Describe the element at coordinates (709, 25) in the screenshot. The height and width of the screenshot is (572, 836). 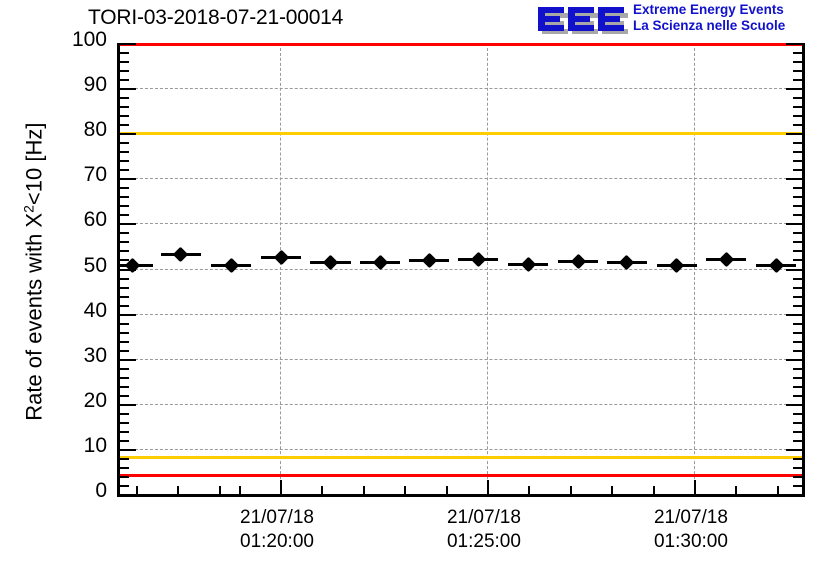
I see `eee-logo-line2: La Scienza nelle Scuole` at that location.